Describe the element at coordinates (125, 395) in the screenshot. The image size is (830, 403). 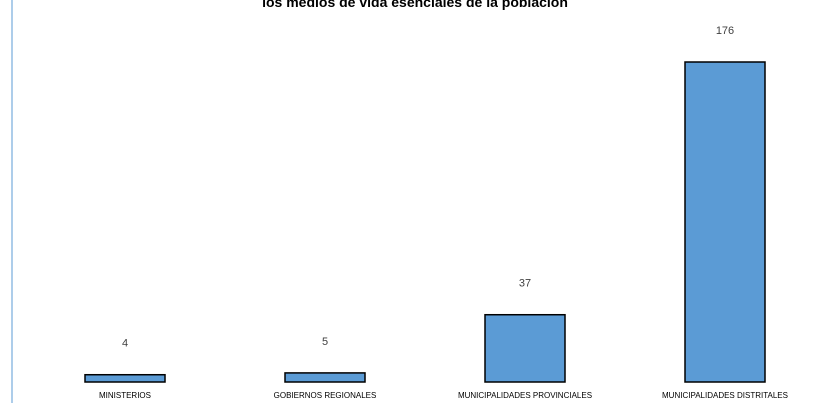
I see `category-label-0: MINISTERIOS` at that location.